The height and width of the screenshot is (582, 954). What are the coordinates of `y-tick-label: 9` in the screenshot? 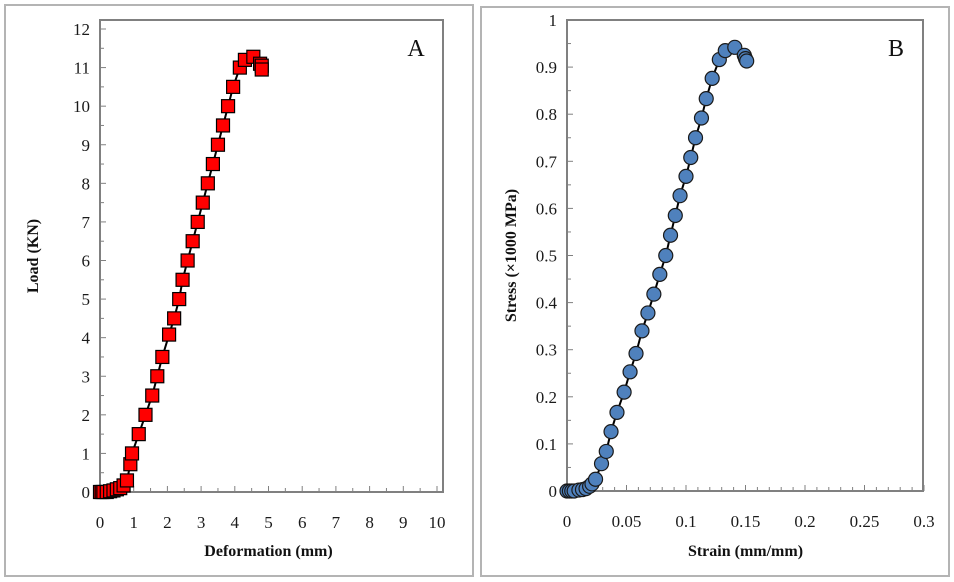 It's located at (86, 145).